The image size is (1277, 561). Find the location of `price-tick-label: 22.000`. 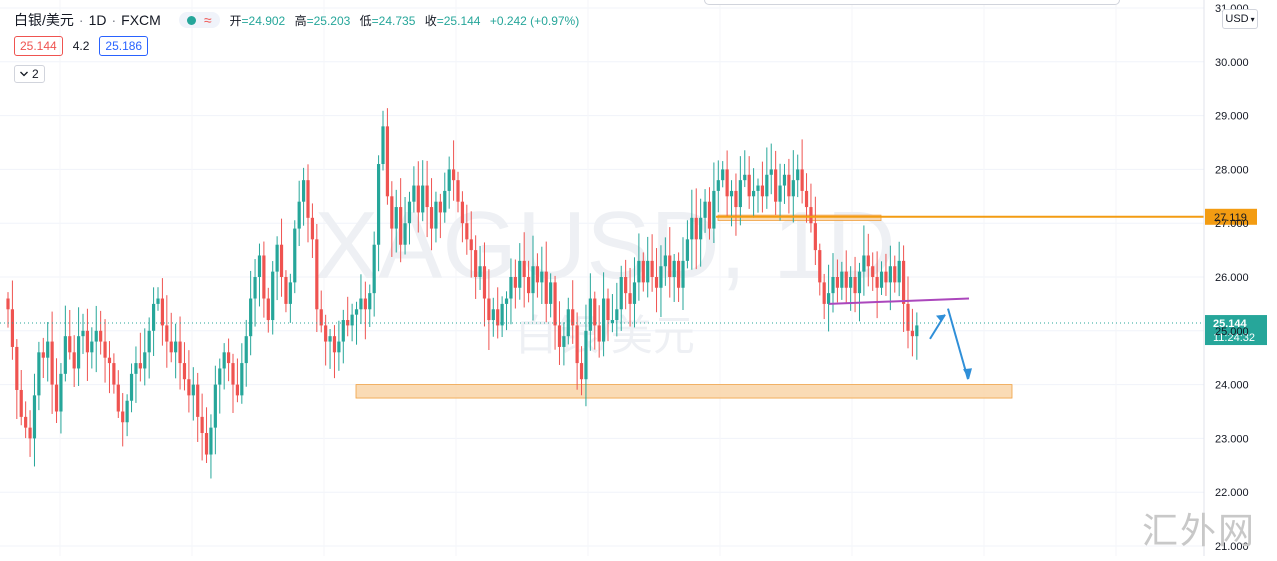

price-tick-label: 22.000 is located at coordinates (1232, 493).